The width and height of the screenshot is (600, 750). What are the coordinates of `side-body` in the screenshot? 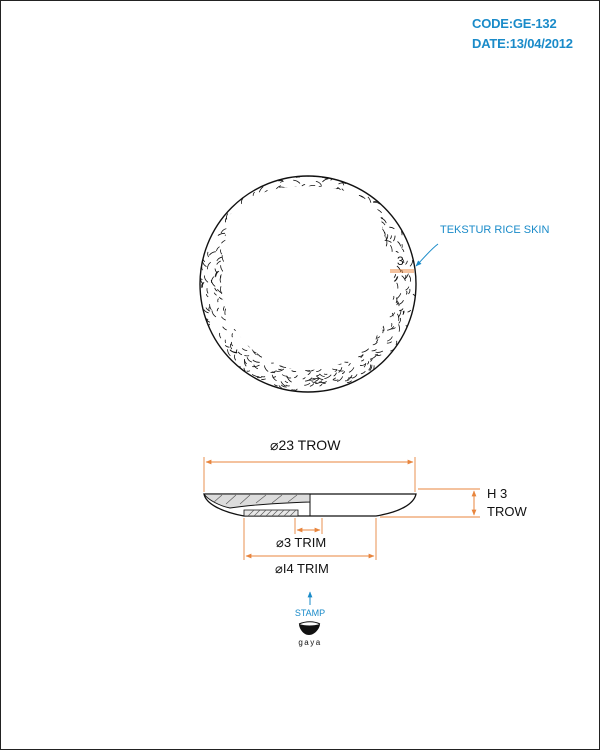 It's located at (310, 505).